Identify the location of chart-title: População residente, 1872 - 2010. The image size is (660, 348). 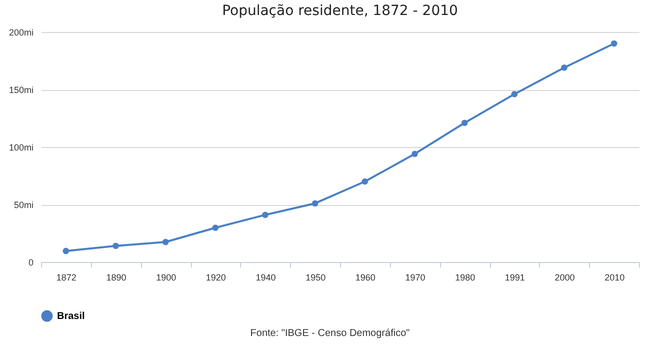
(340, 11).